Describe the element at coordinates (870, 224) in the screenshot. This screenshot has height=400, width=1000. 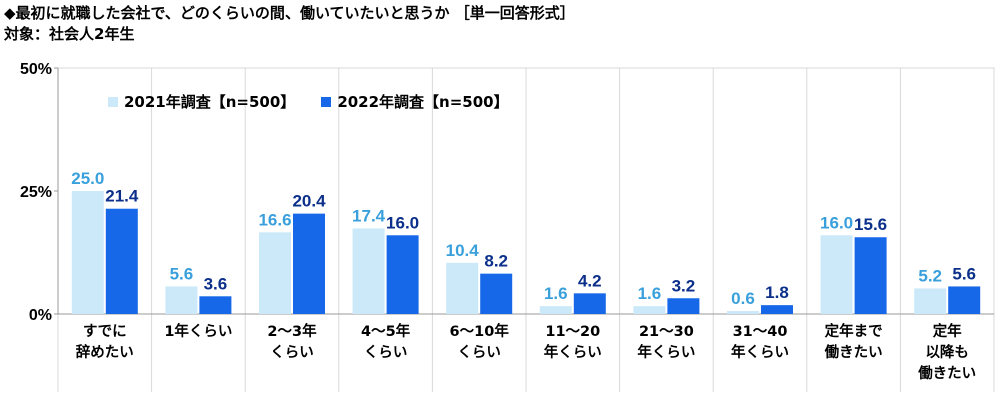
I see `data-label: 15.6` at that location.